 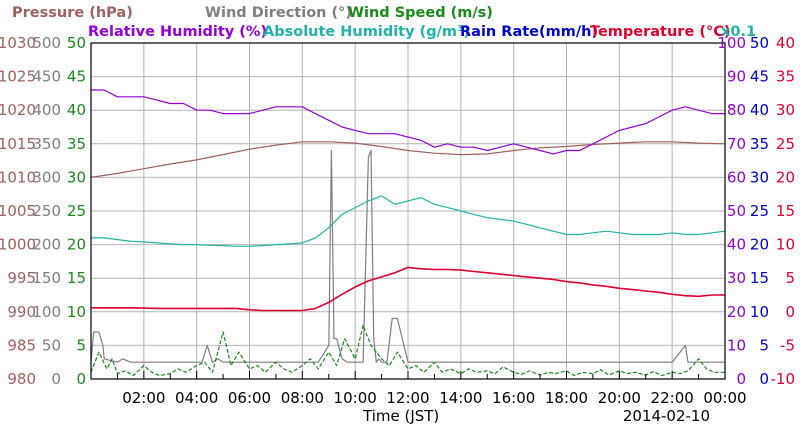 What do you see at coordinates (249, 398) in the screenshot?
I see `x-tick-label: 06:00` at bounding box center [249, 398].